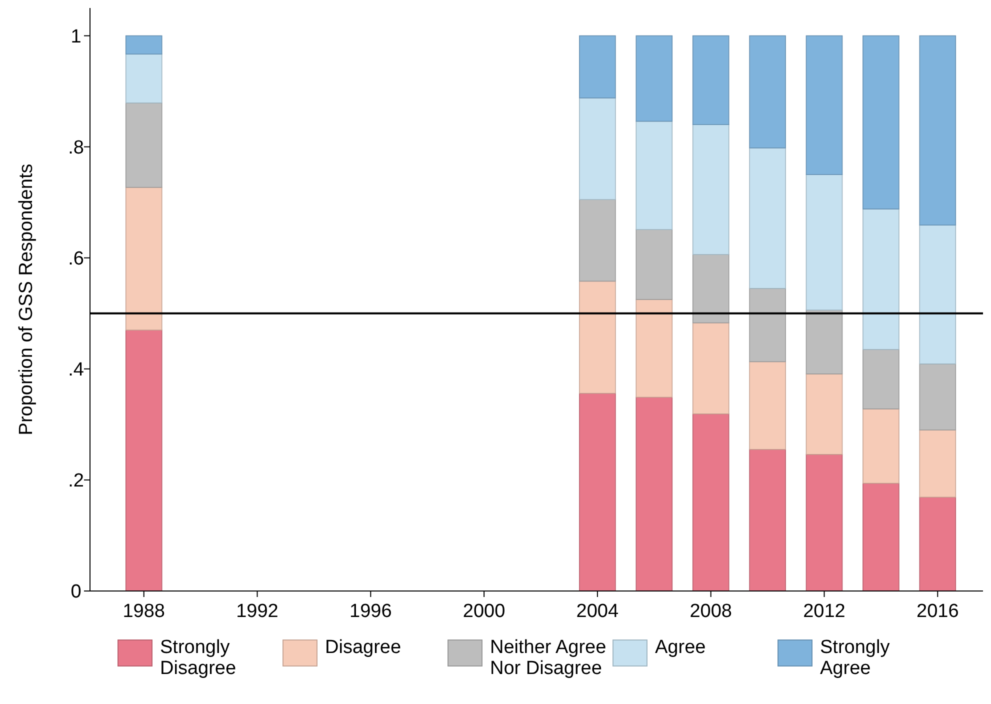 The image size is (991, 704). Describe the element at coordinates (363, 647) in the screenshot. I see `legend-label: Disagree` at that location.